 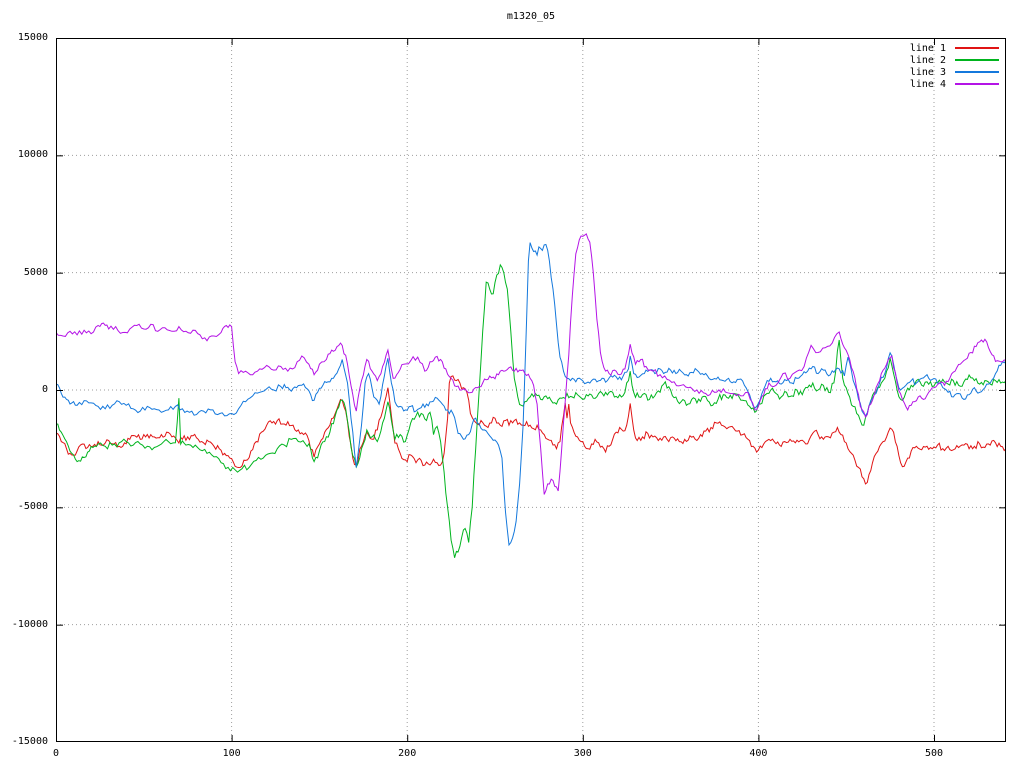 I want to click on legend-label: line 2, so click(x=927, y=60).